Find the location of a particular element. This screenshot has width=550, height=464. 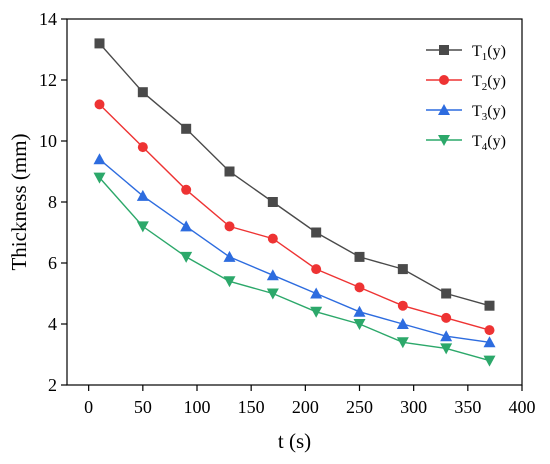

y-tick-label: 14 is located at coordinates (48, 19).